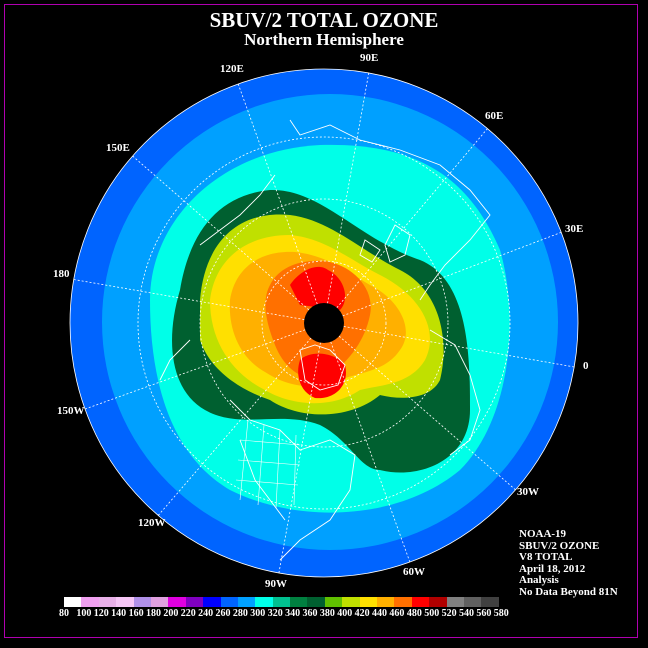 This screenshot has height=648, width=648. I want to click on colorbar-label: 180, so click(153, 613).